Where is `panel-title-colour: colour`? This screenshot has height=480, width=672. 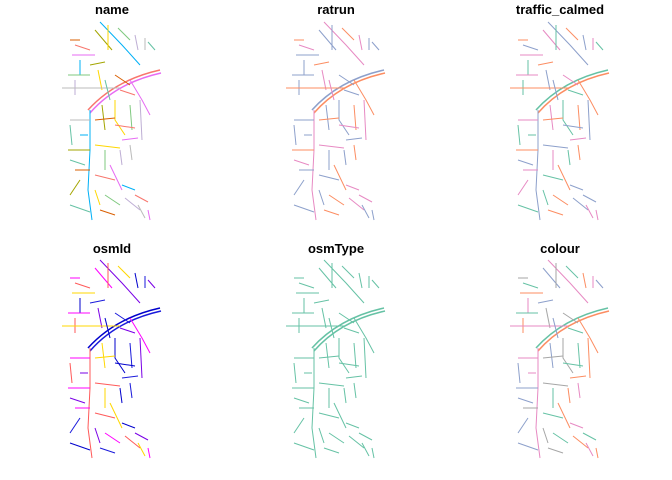
panel-title-colour: colour is located at coordinates (560, 248).